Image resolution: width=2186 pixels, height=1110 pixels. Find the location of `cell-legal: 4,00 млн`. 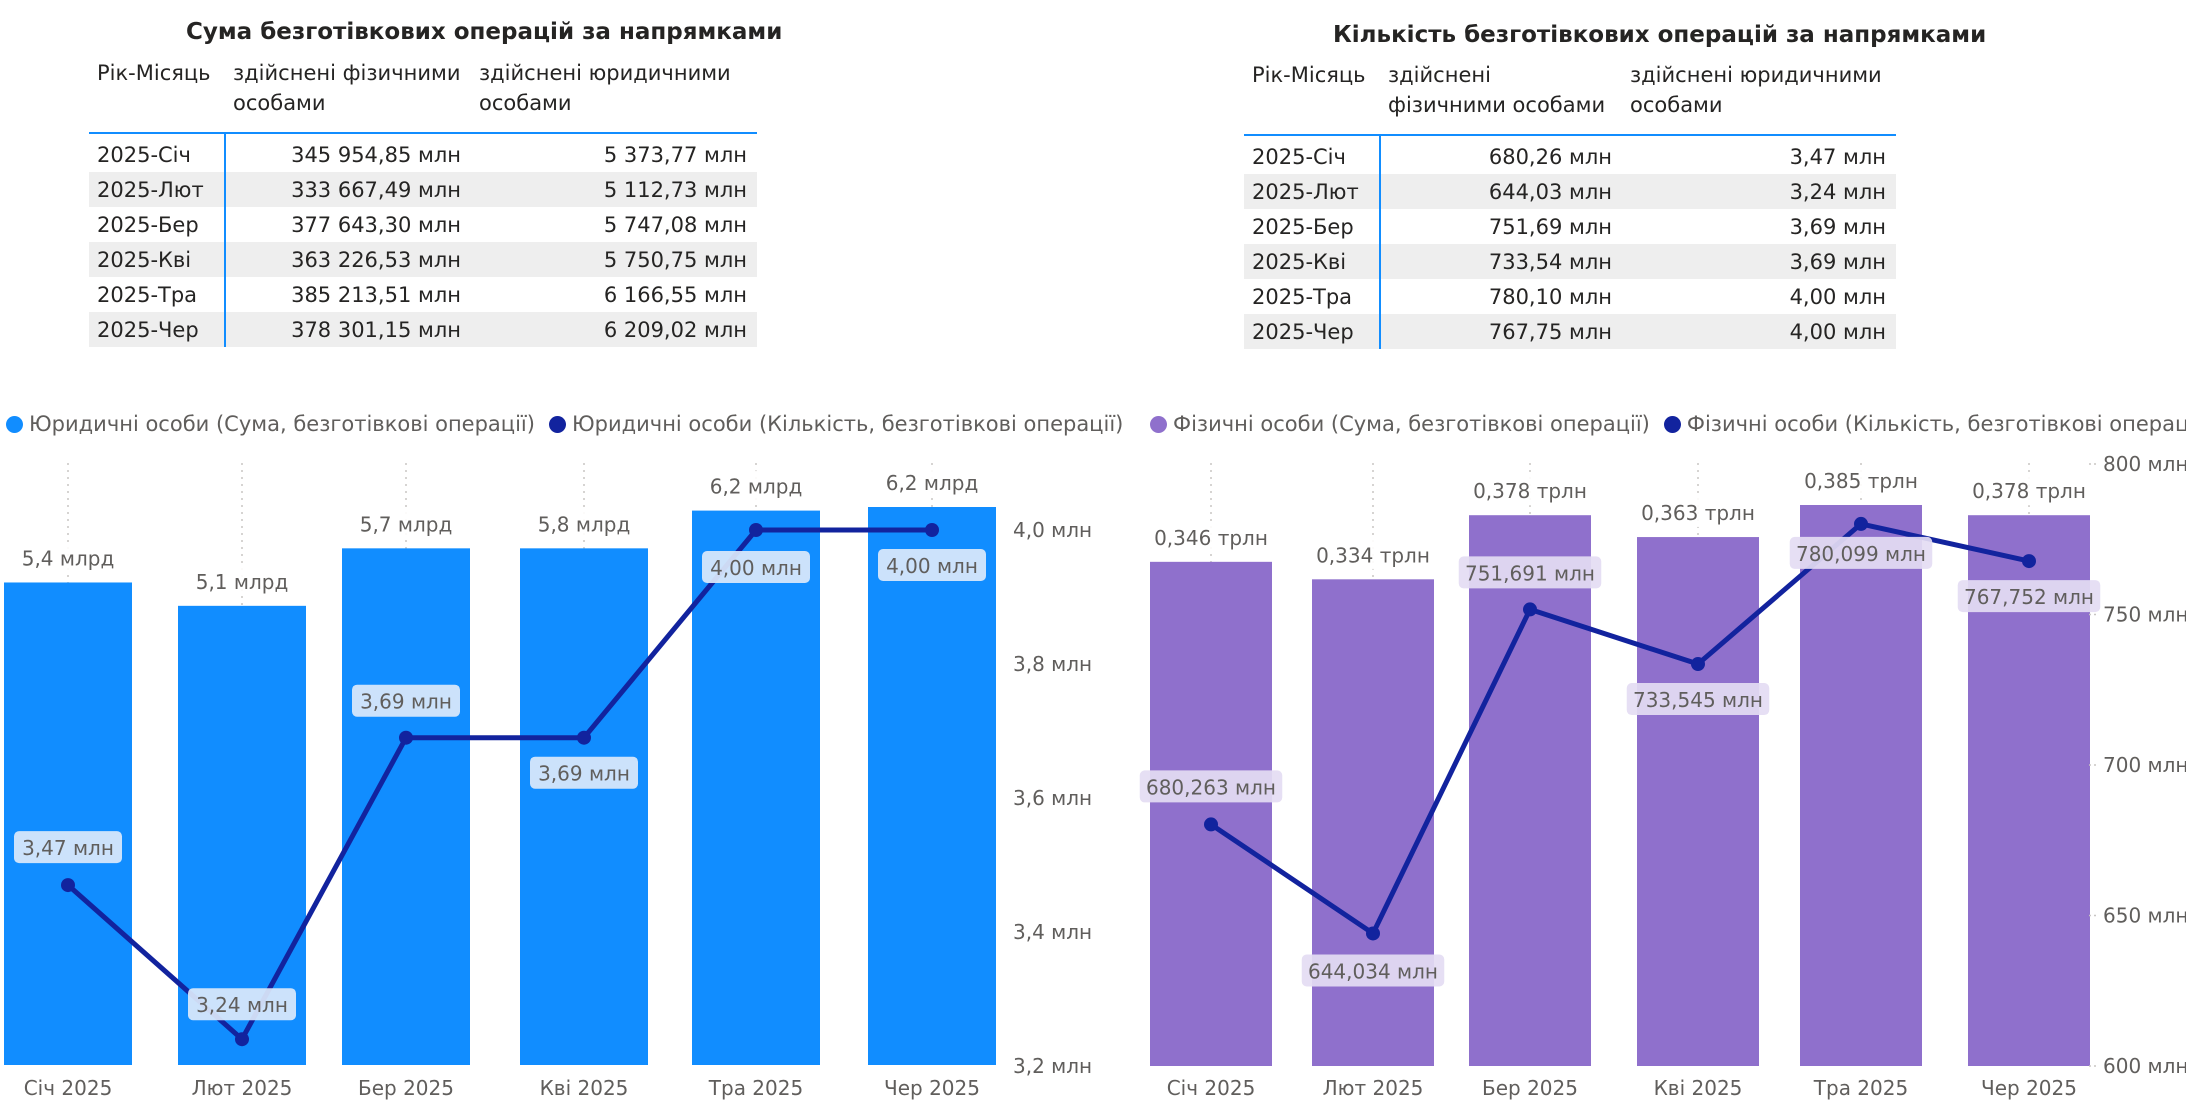

cell-legal: 4,00 млн is located at coordinates (1837, 296).